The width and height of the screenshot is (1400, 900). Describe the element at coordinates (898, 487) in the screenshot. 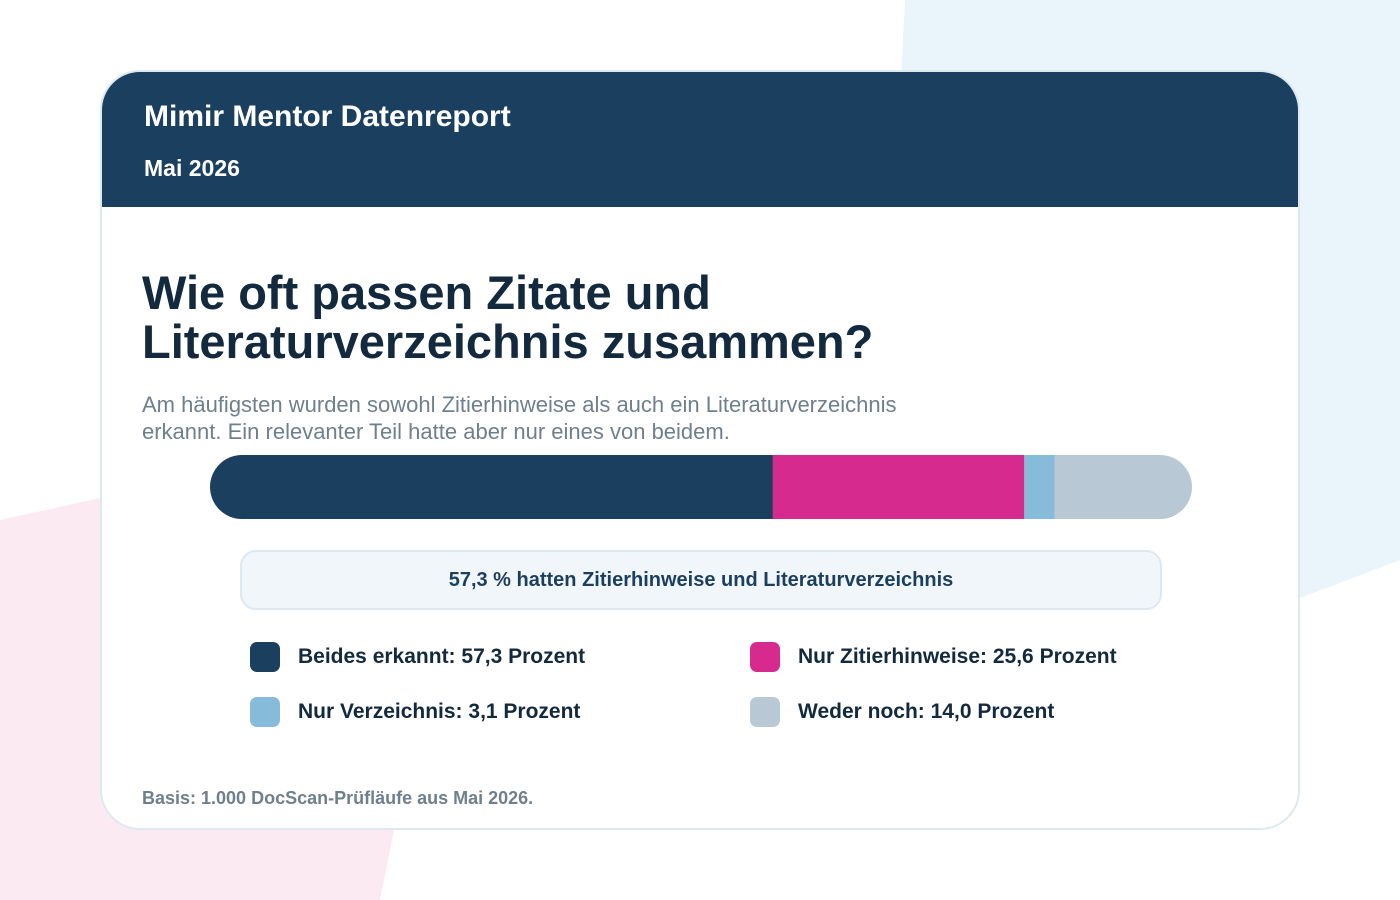

I see `bar-segment-nur-zitierhinweise` at that location.